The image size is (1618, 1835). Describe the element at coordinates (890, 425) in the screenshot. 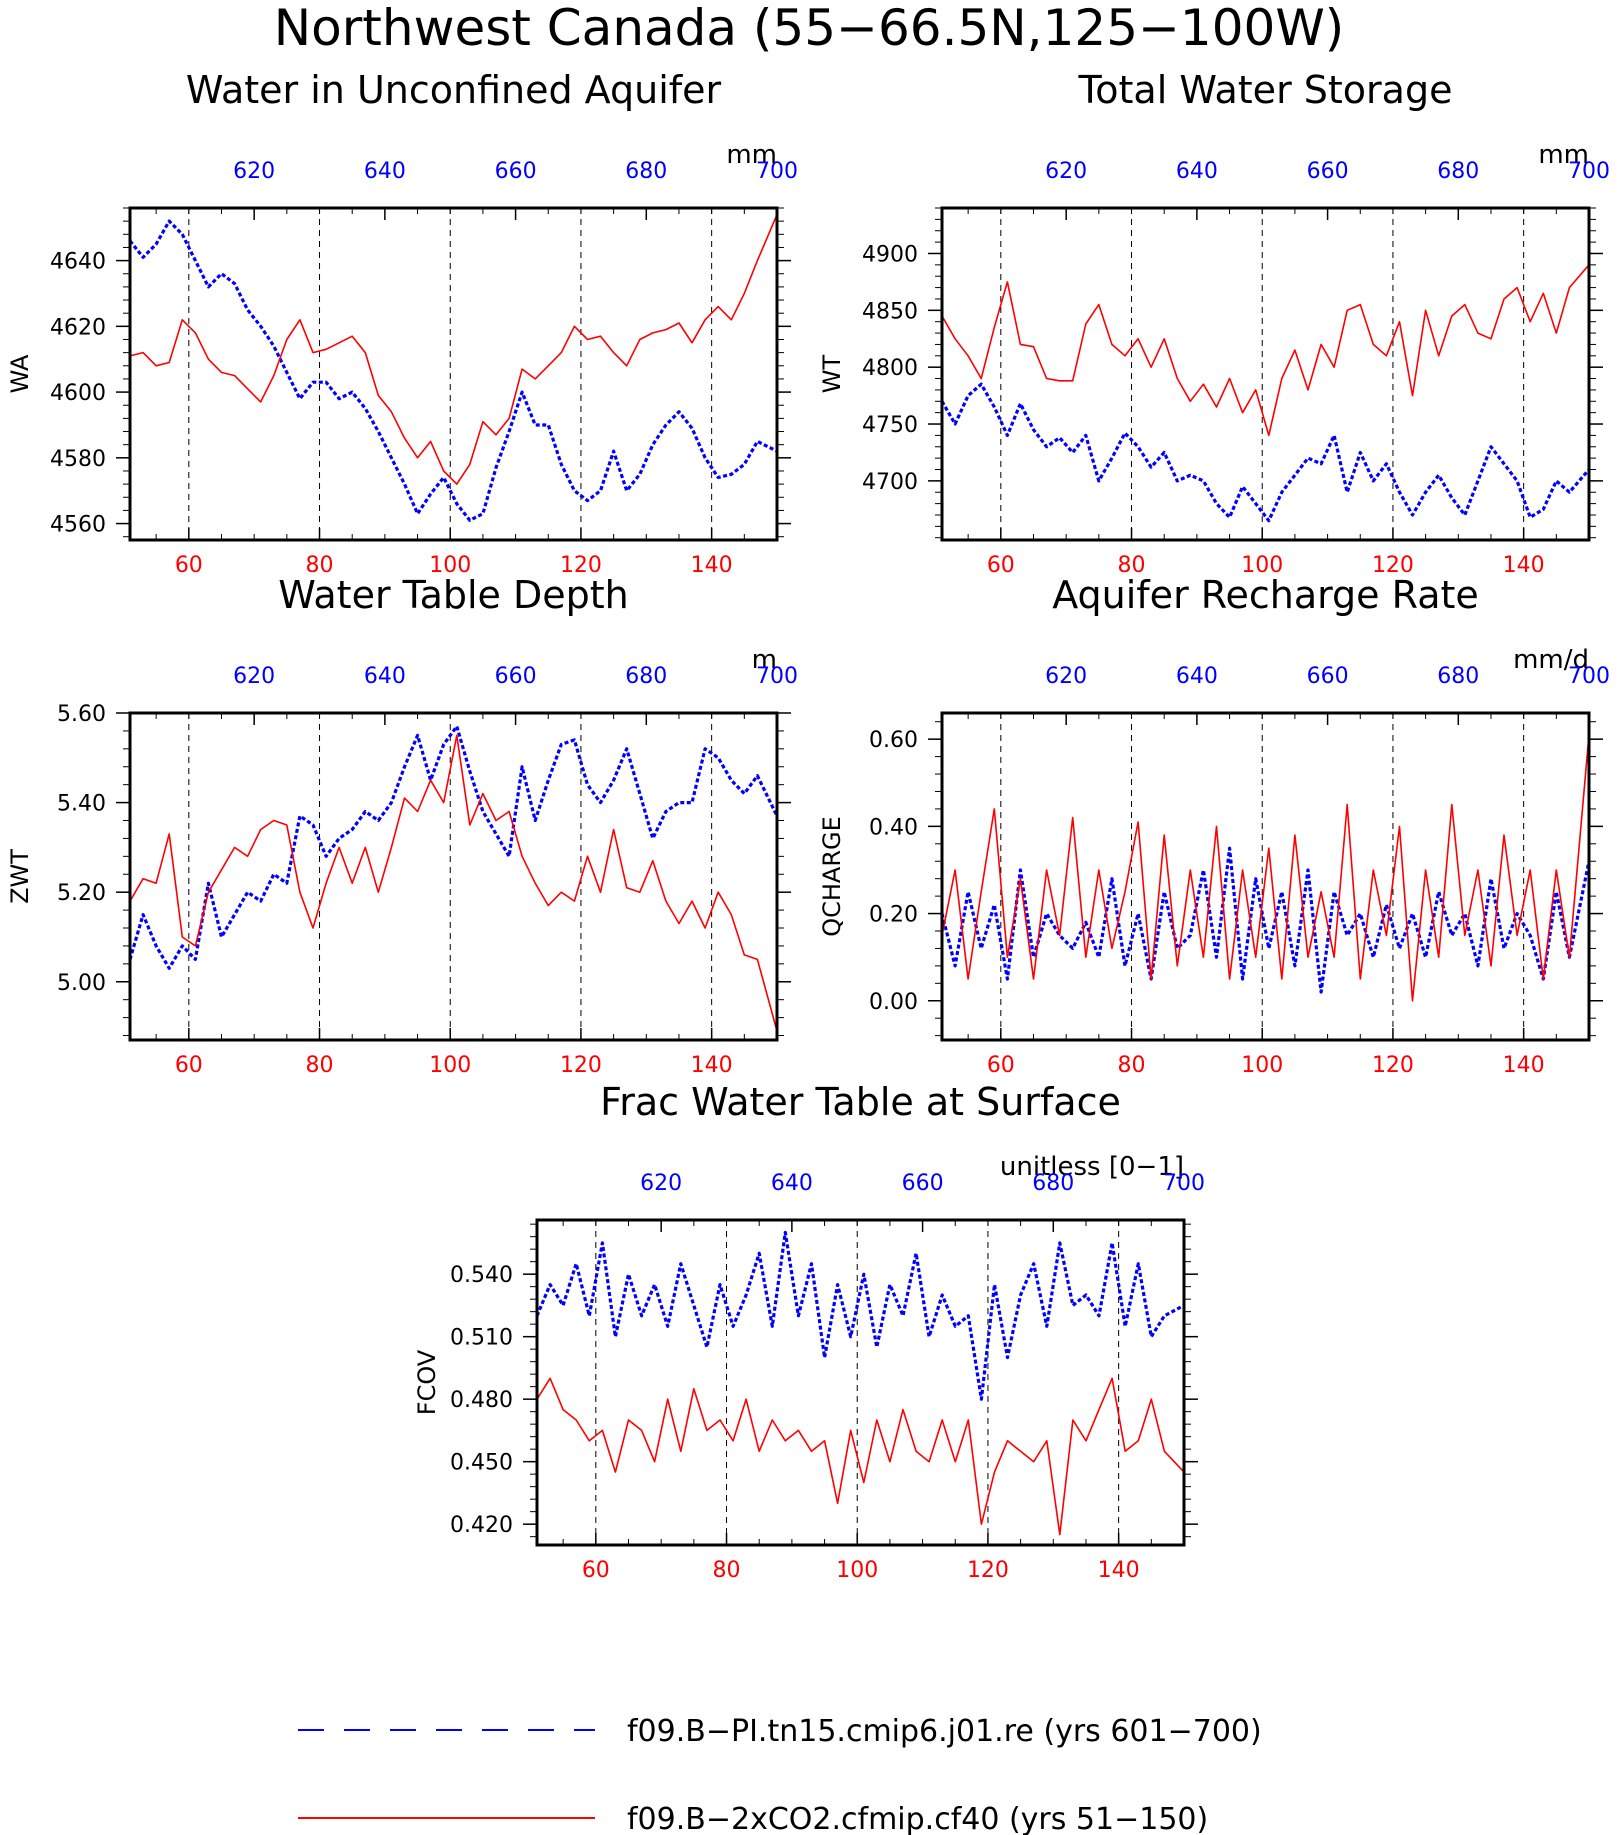

I see `y-tick-label: 4750` at that location.